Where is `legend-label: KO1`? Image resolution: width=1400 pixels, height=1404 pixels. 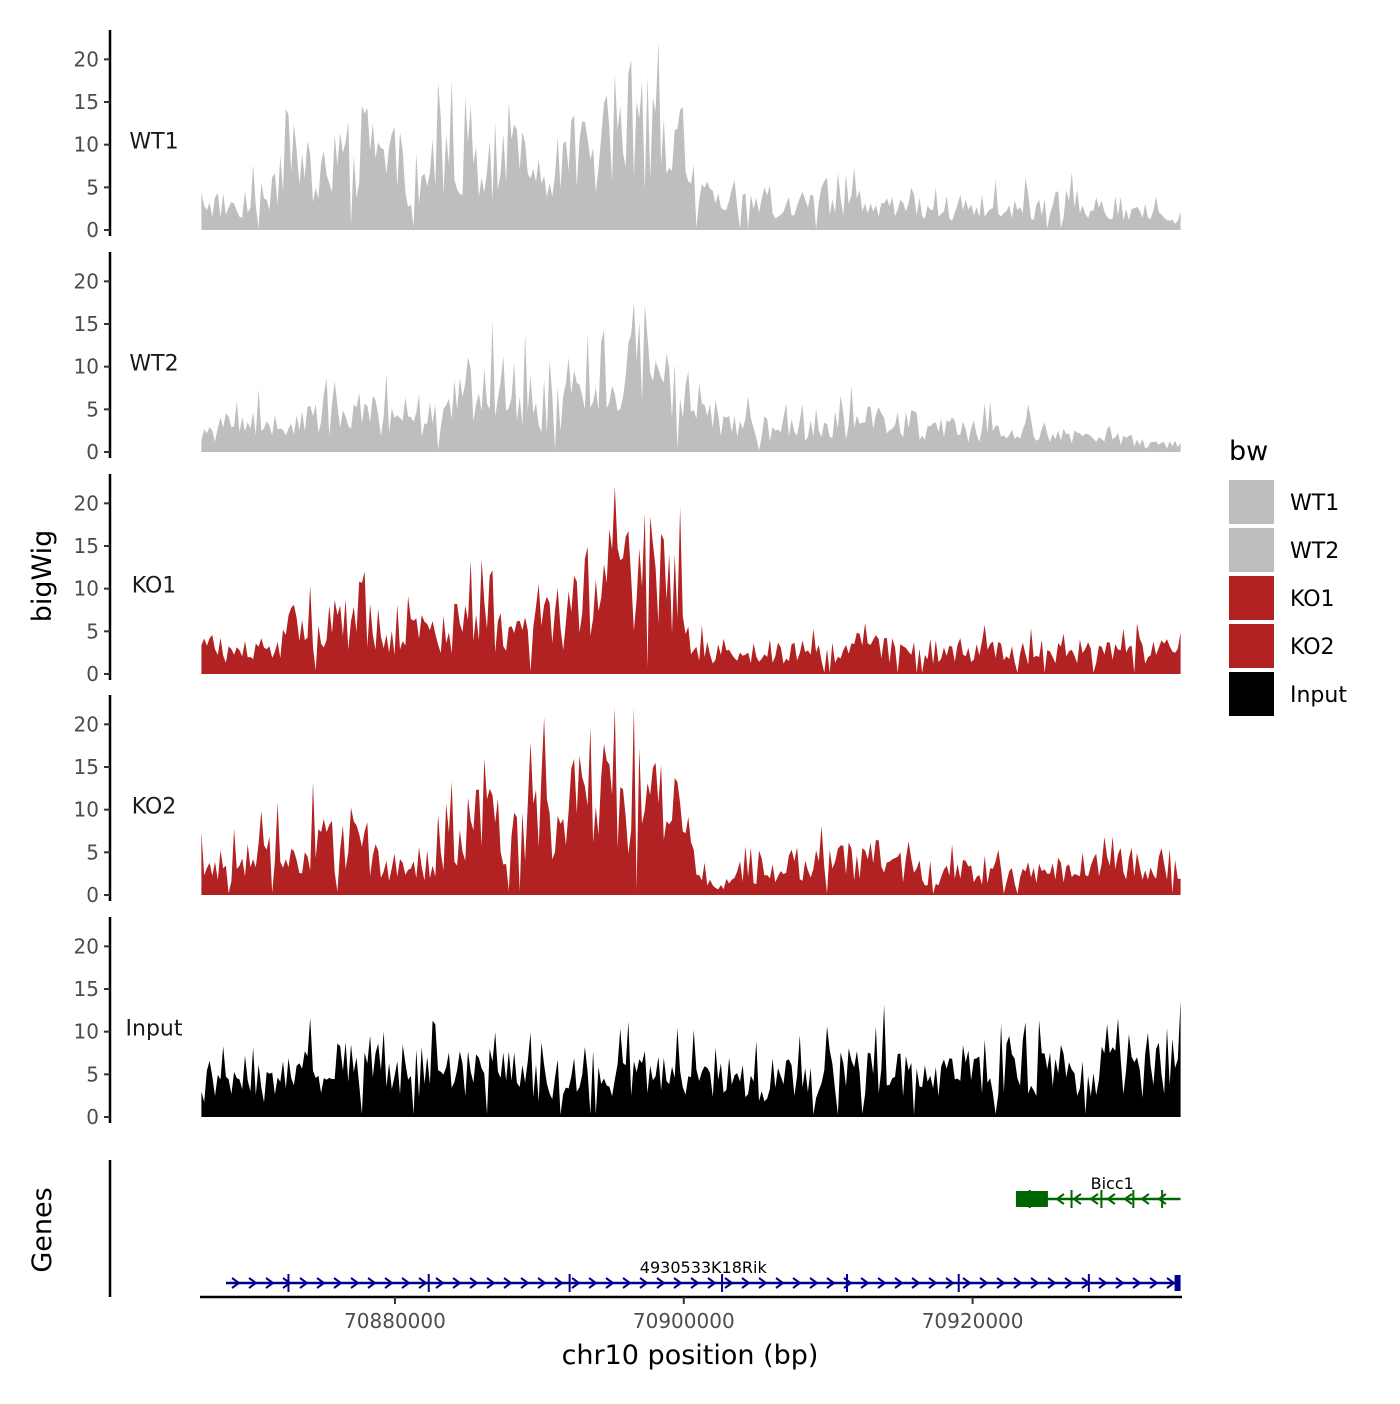
legend-label: KO1 is located at coordinates (1312, 599).